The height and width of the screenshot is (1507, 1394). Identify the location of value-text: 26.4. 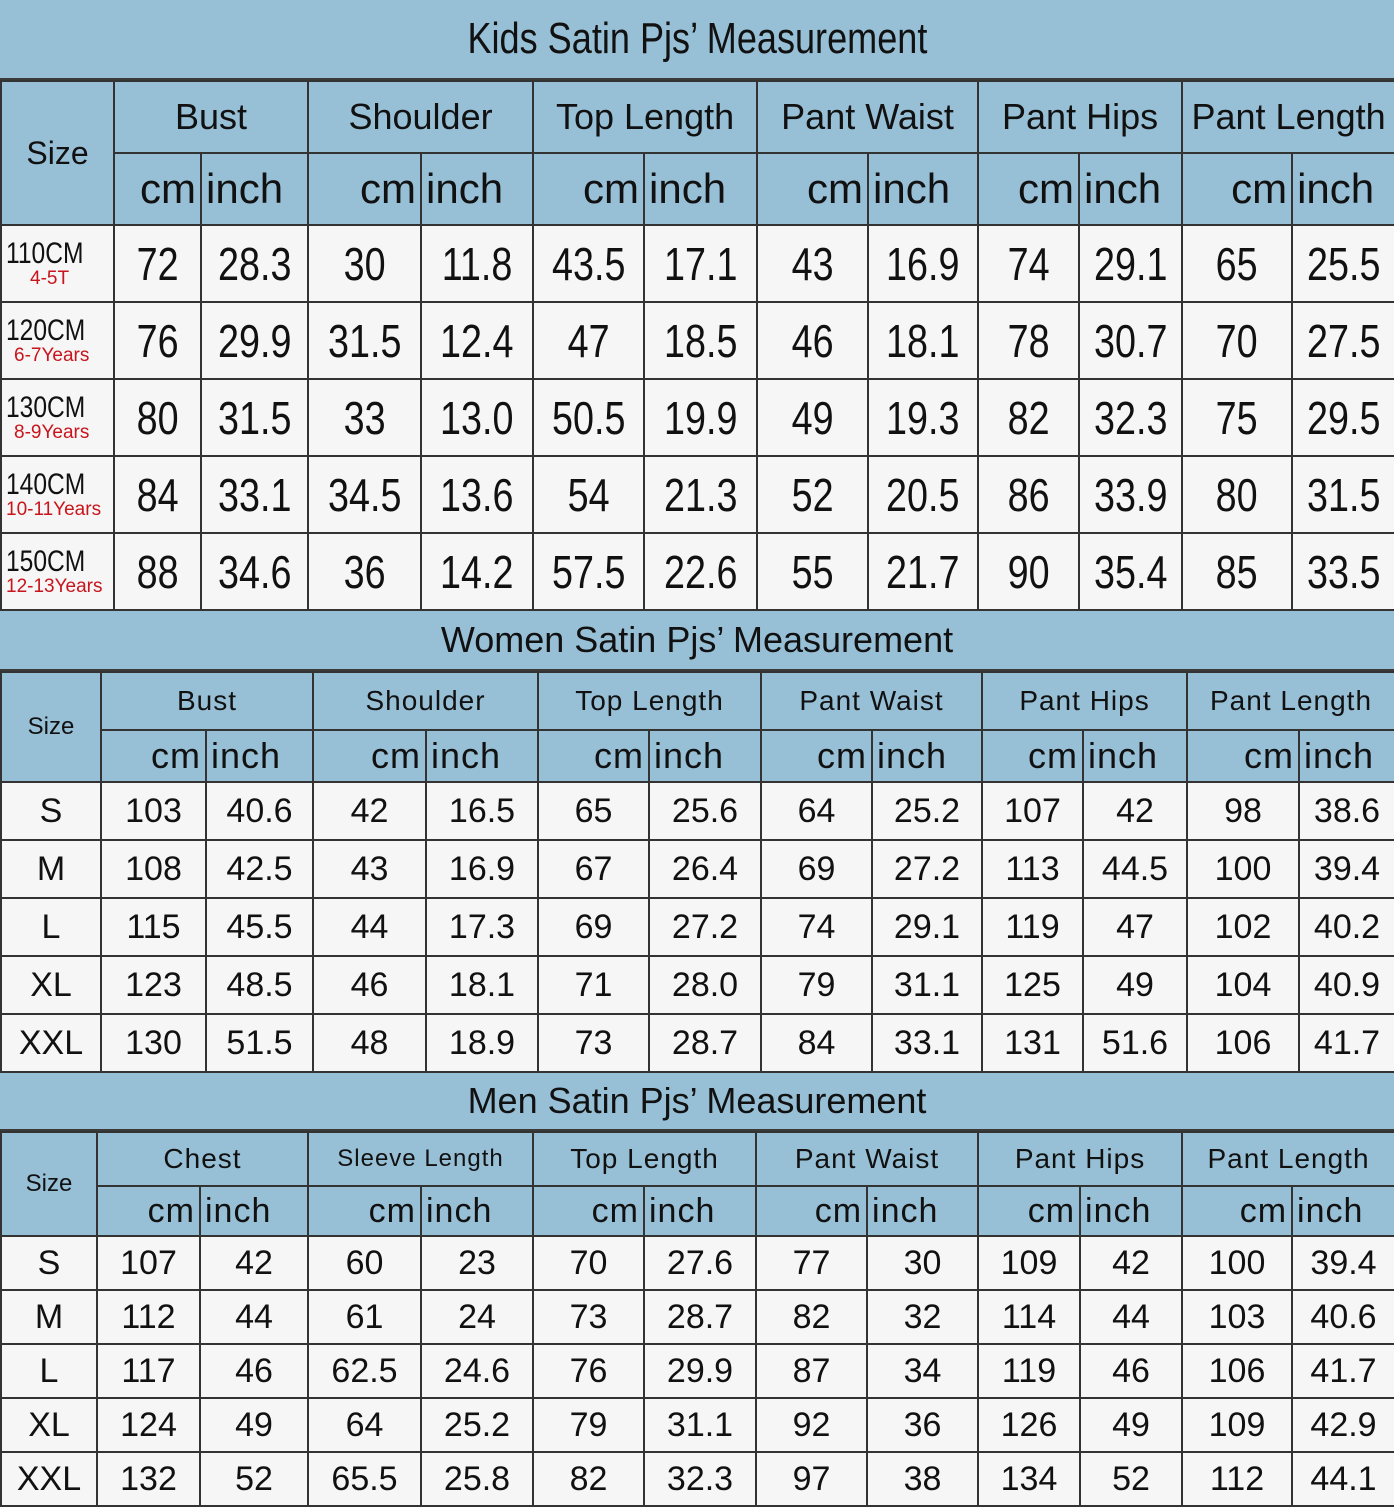
(705, 868).